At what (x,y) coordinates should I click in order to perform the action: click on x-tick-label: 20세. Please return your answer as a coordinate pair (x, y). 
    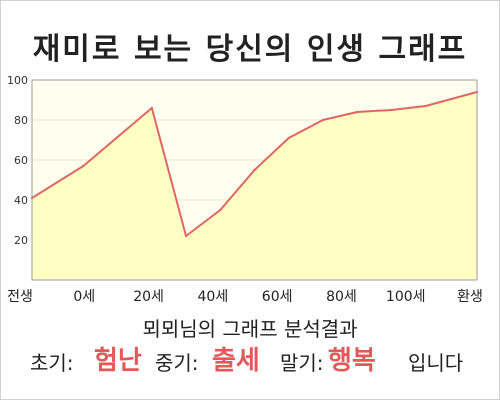
    Looking at the image, I should click on (148, 297).